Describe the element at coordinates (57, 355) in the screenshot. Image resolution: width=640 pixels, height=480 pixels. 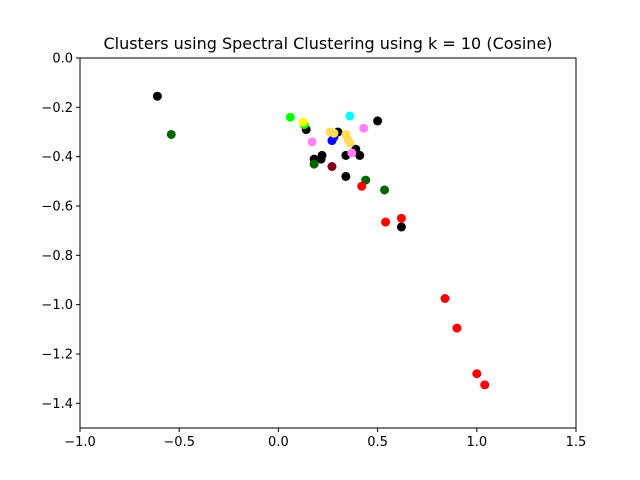
I see `y-tick-label: −1.2` at that location.